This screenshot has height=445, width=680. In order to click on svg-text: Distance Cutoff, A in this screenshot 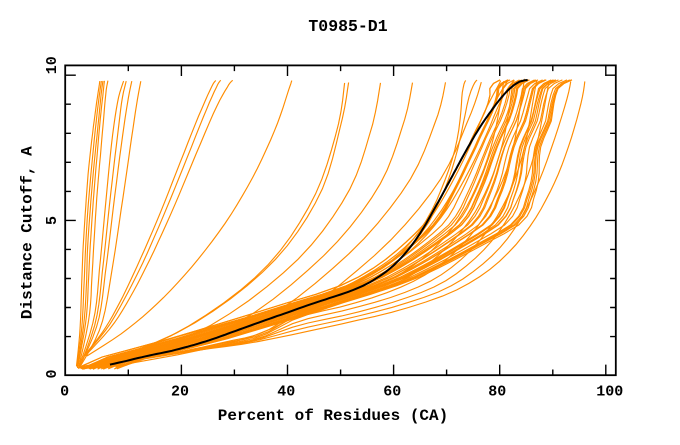, I will do `click(28, 232)`.